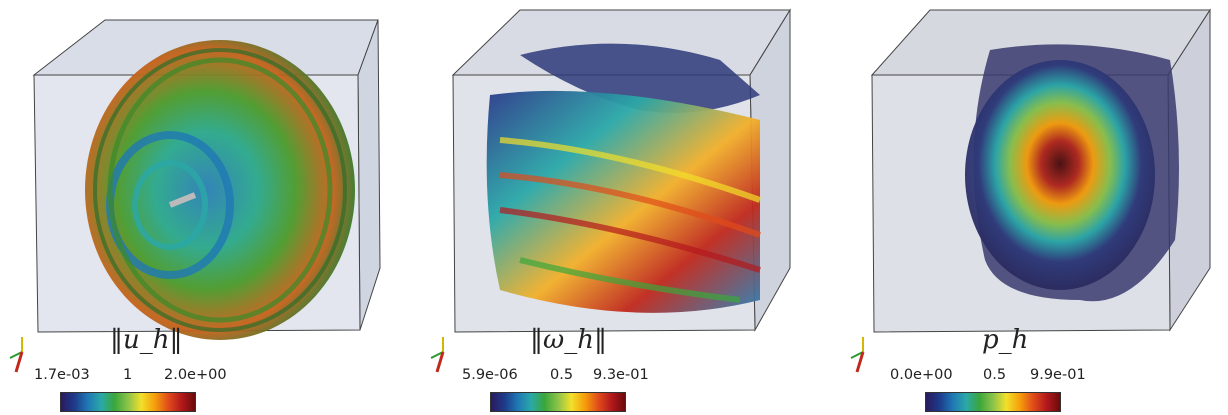 The height and width of the screenshot is (415, 1228). I want to click on velocity-colorbar-max: 2.0e+00, so click(195, 375).